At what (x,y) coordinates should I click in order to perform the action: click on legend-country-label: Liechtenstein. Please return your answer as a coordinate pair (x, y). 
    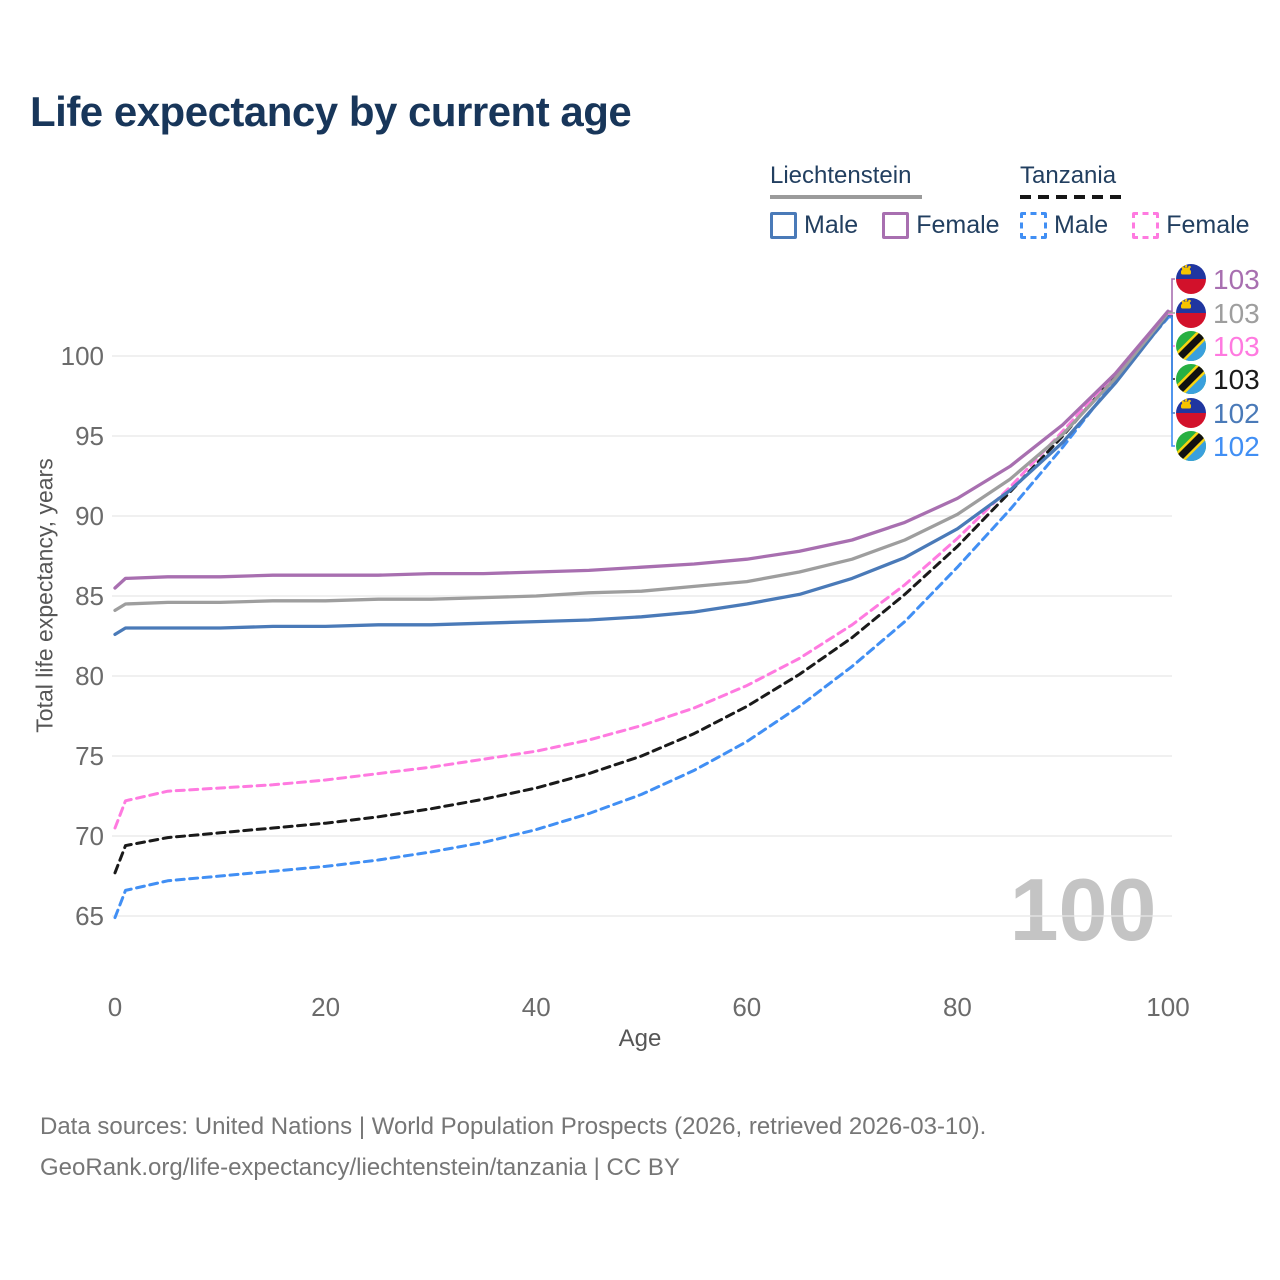
    Looking at the image, I should click on (841, 175).